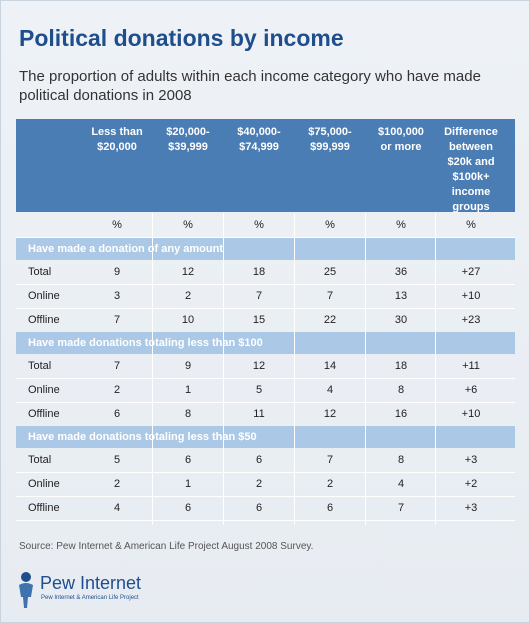 This screenshot has width=530, height=623. What do you see at coordinates (259, 414) in the screenshot?
I see `table-cell: 11` at bounding box center [259, 414].